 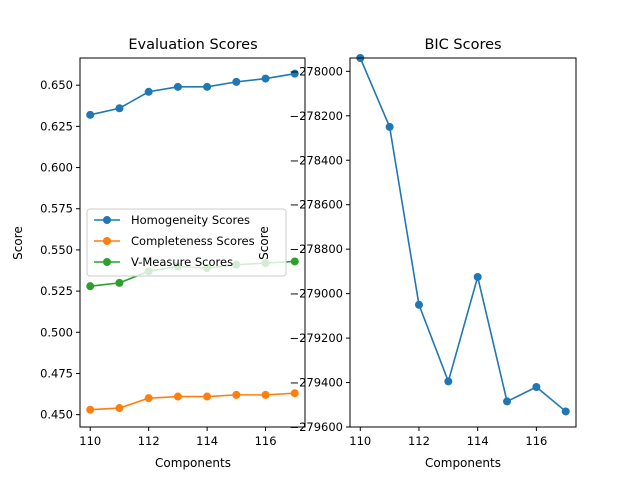 What do you see at coordinates (56, 291) in the screenshot?
I see `evaluation-scores-y-tick-label: 0.525` at bounding box center [56, 291].